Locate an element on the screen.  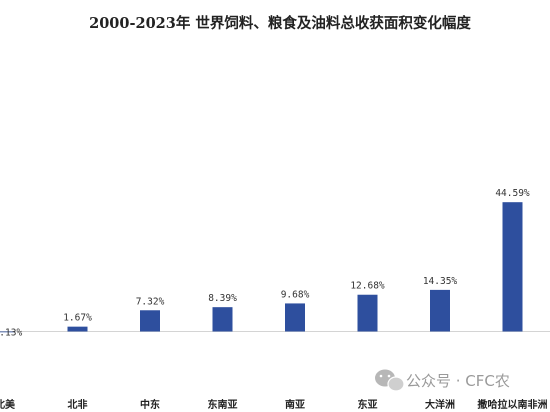
value-label-0: -0.13% is located at coordinates (11, 333).